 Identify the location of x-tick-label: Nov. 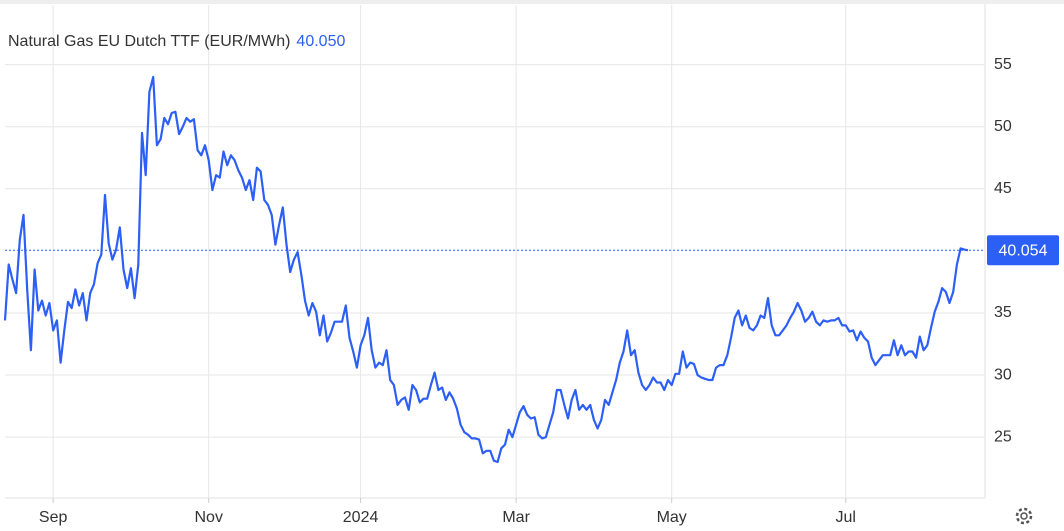
(208, 517).